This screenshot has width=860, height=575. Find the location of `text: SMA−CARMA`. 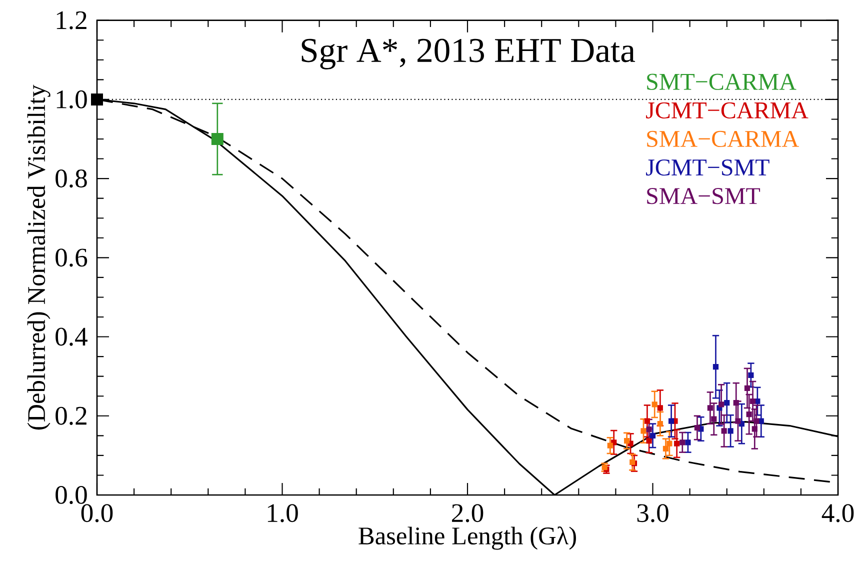

text: SMA−CARMA is located at coordinates (723, 139).